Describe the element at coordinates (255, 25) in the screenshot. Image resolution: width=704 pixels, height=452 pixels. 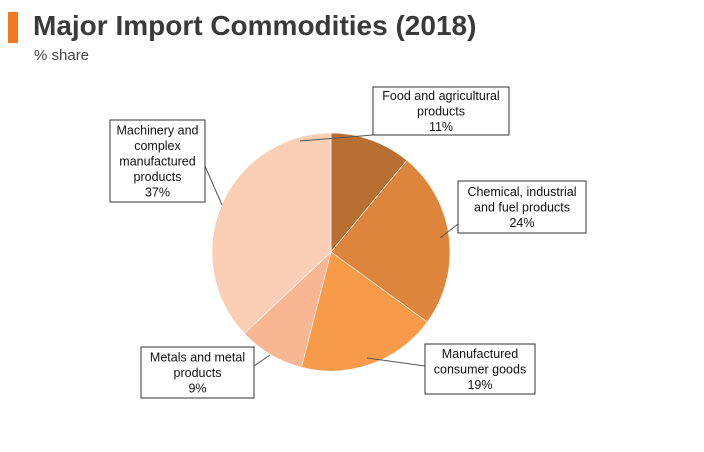
I see `chart-title: Major Import Commodities (2018)` at that location.